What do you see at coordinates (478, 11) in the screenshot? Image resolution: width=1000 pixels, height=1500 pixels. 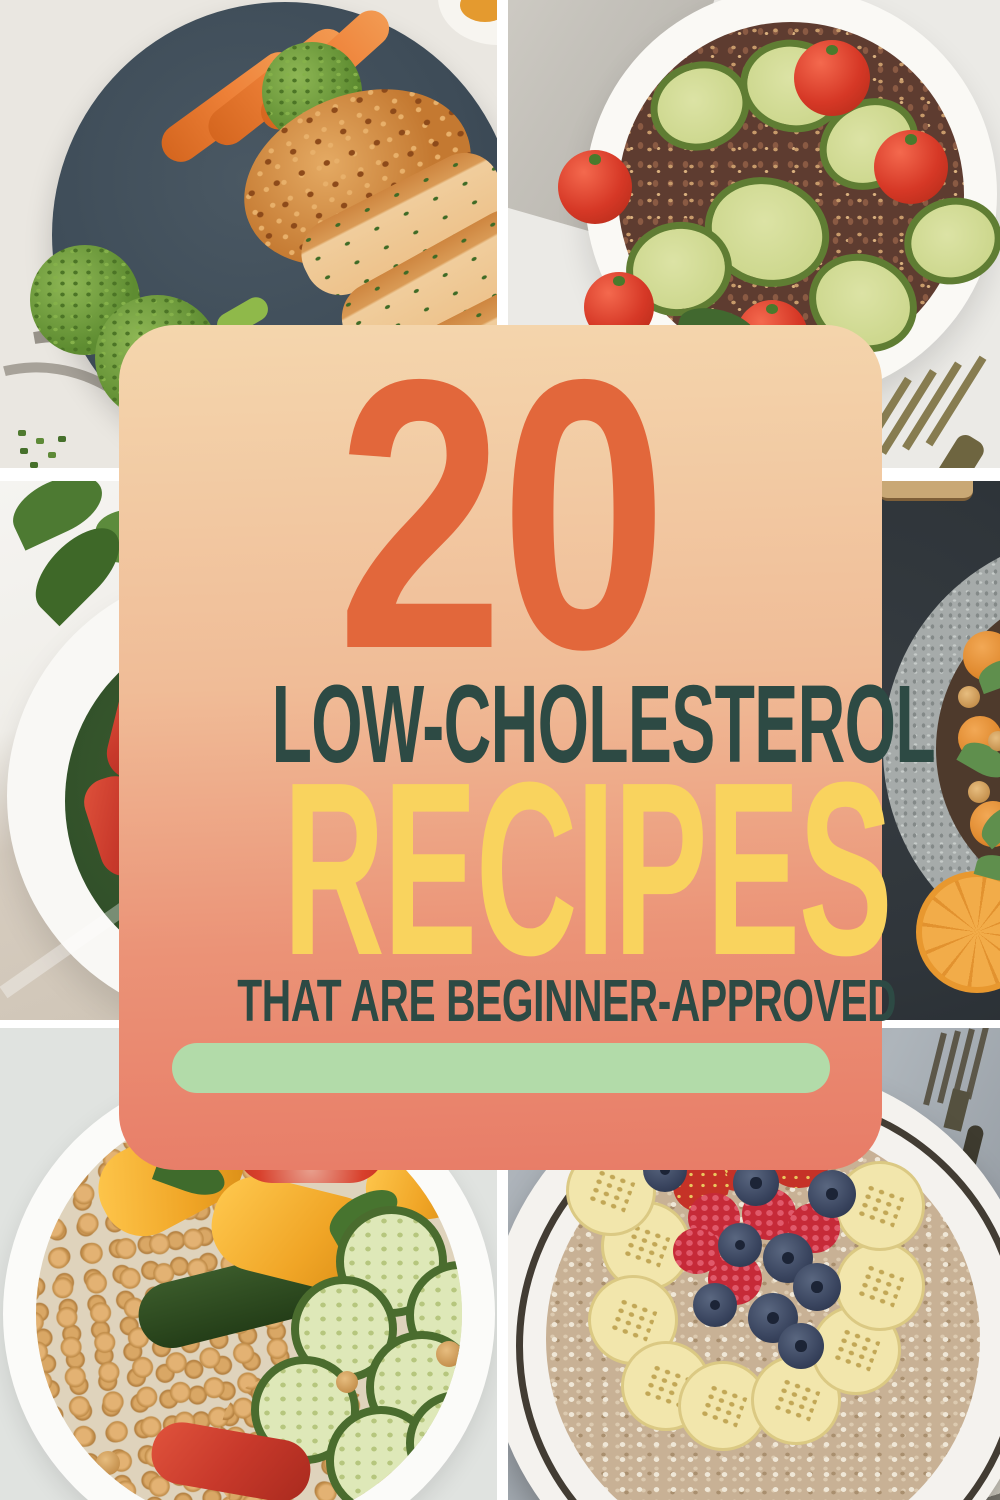 I see `sauce` at bounding box center [478, 11].